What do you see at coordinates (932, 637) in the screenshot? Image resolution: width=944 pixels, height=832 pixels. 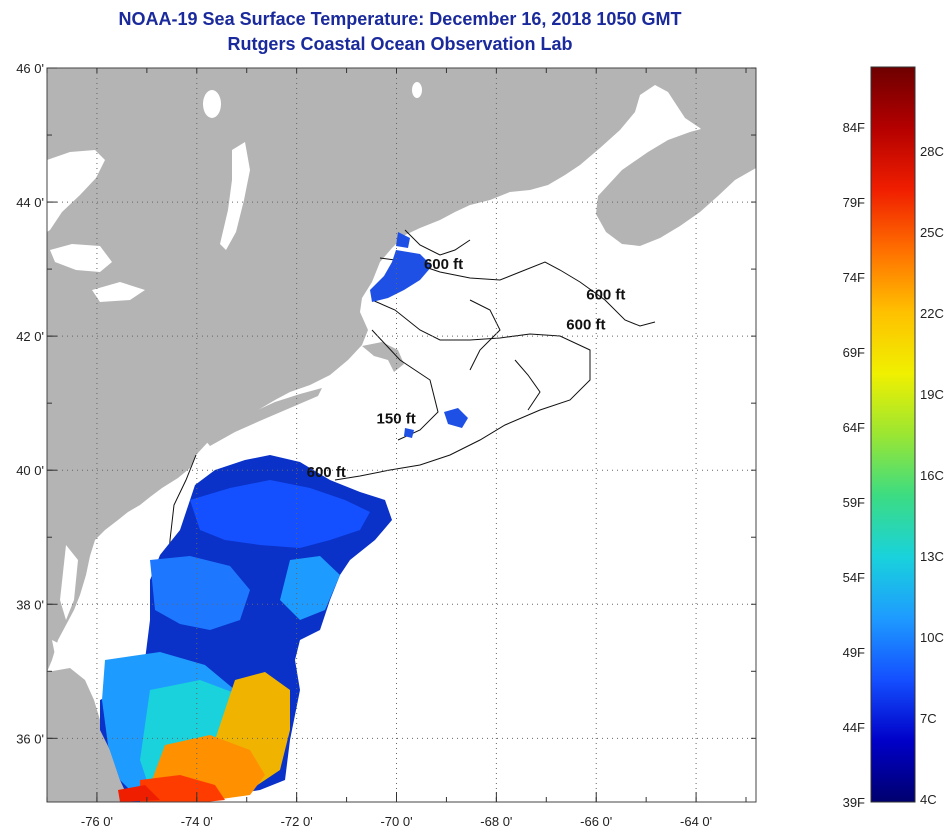 I see `colorbar-c-label: 10C` at bounding box center [932, 637].